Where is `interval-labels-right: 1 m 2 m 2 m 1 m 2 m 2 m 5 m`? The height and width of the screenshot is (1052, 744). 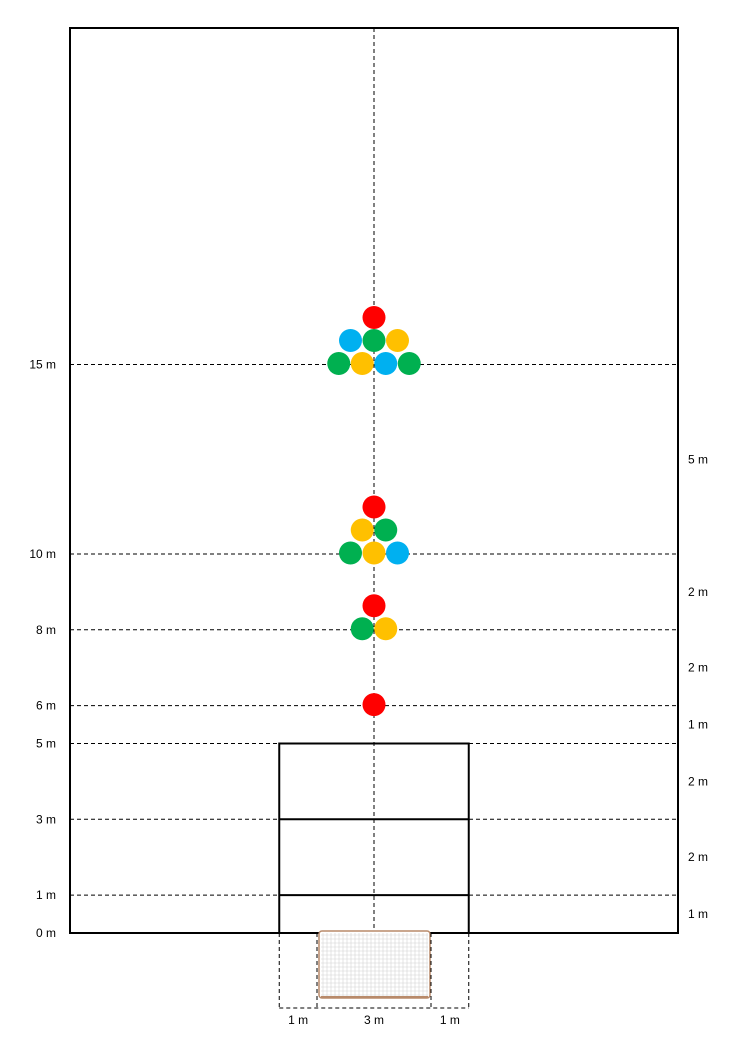 interval-labels-right: 1 m 2 m 2 m 1 m 2 m 2 m 5 m is located at coordinates (698, 686).